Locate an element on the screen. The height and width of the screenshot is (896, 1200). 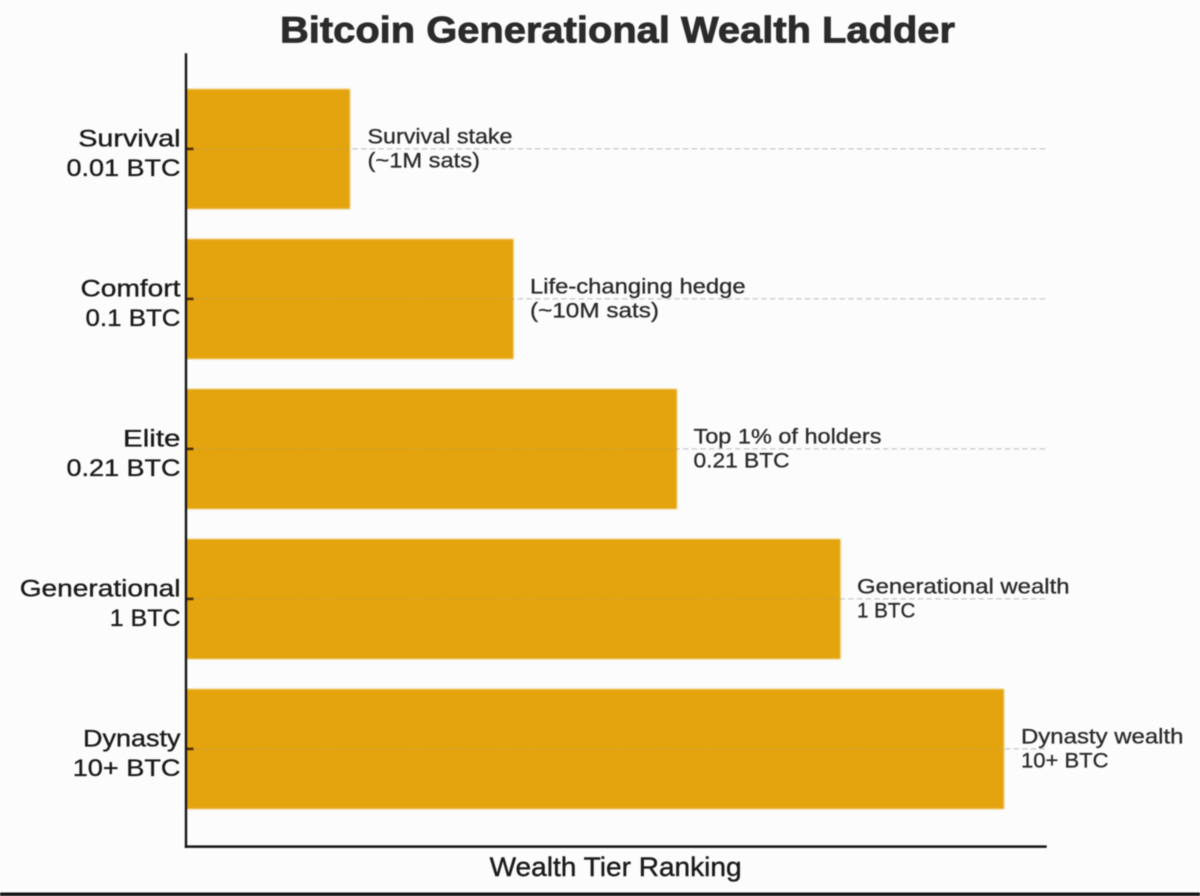
svg-text: 0.01 BTC is located at coordinates (124, 168).